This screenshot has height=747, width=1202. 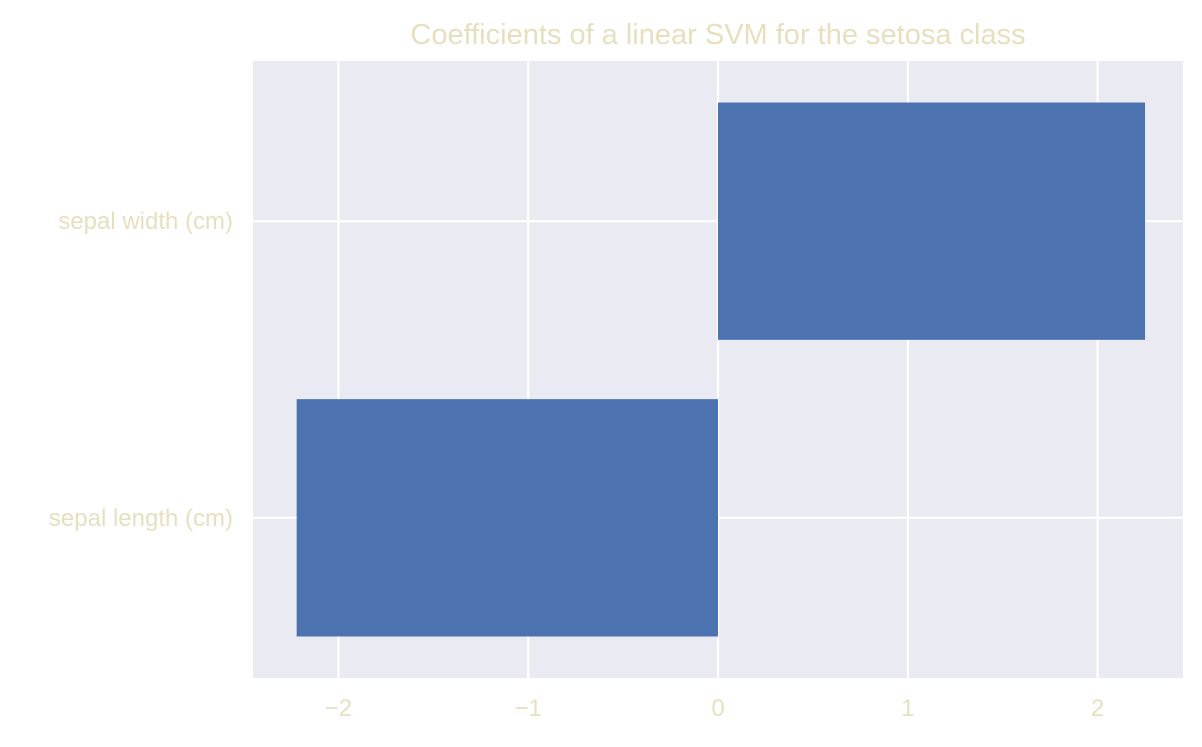 What do you see at coordinates (717, 708) in the screenshot?
I see `x-tick-label: 0` at bounding box center [717, 708].